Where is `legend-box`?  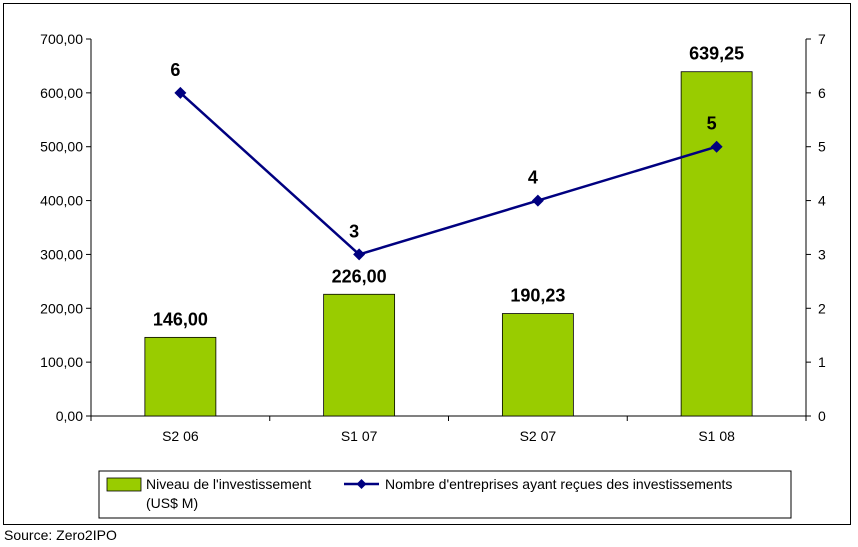 legend-box is located at coordinates (445, 494).